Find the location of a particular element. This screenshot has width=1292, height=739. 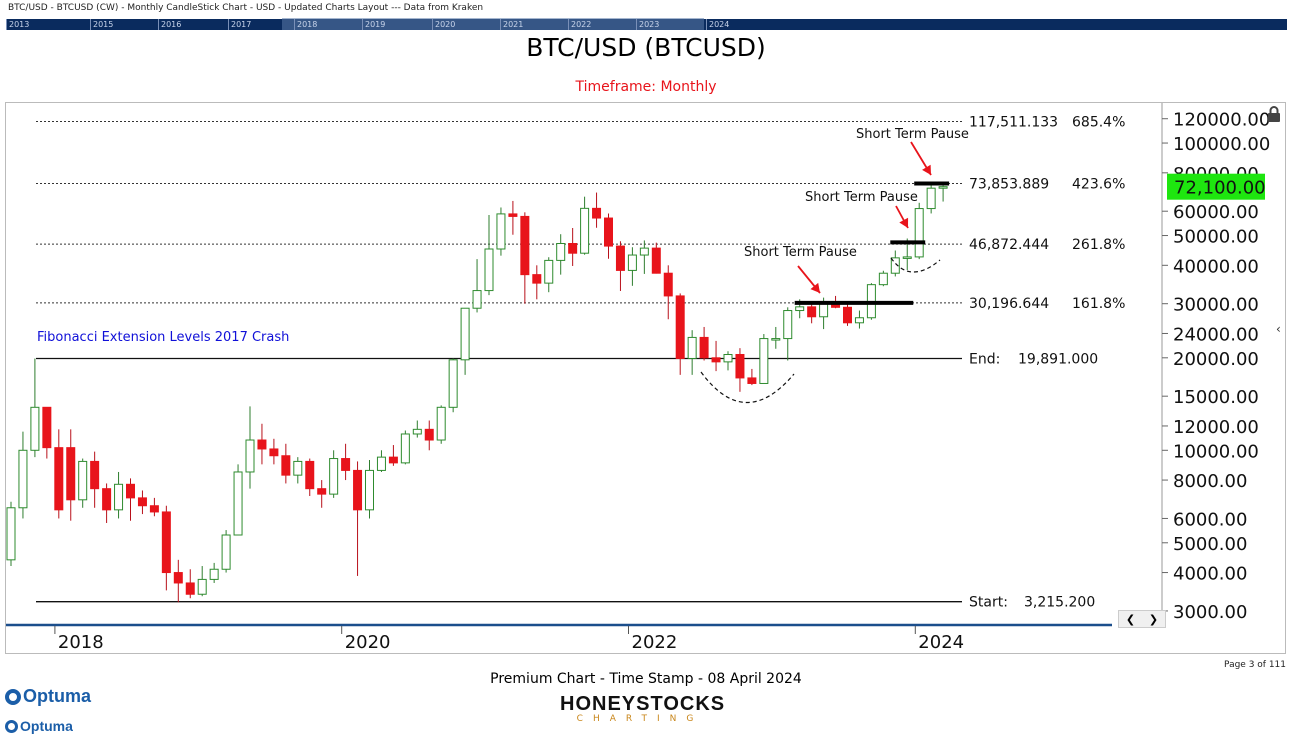

overview-year-tick: 2013 is located at coordinates (17, 24).